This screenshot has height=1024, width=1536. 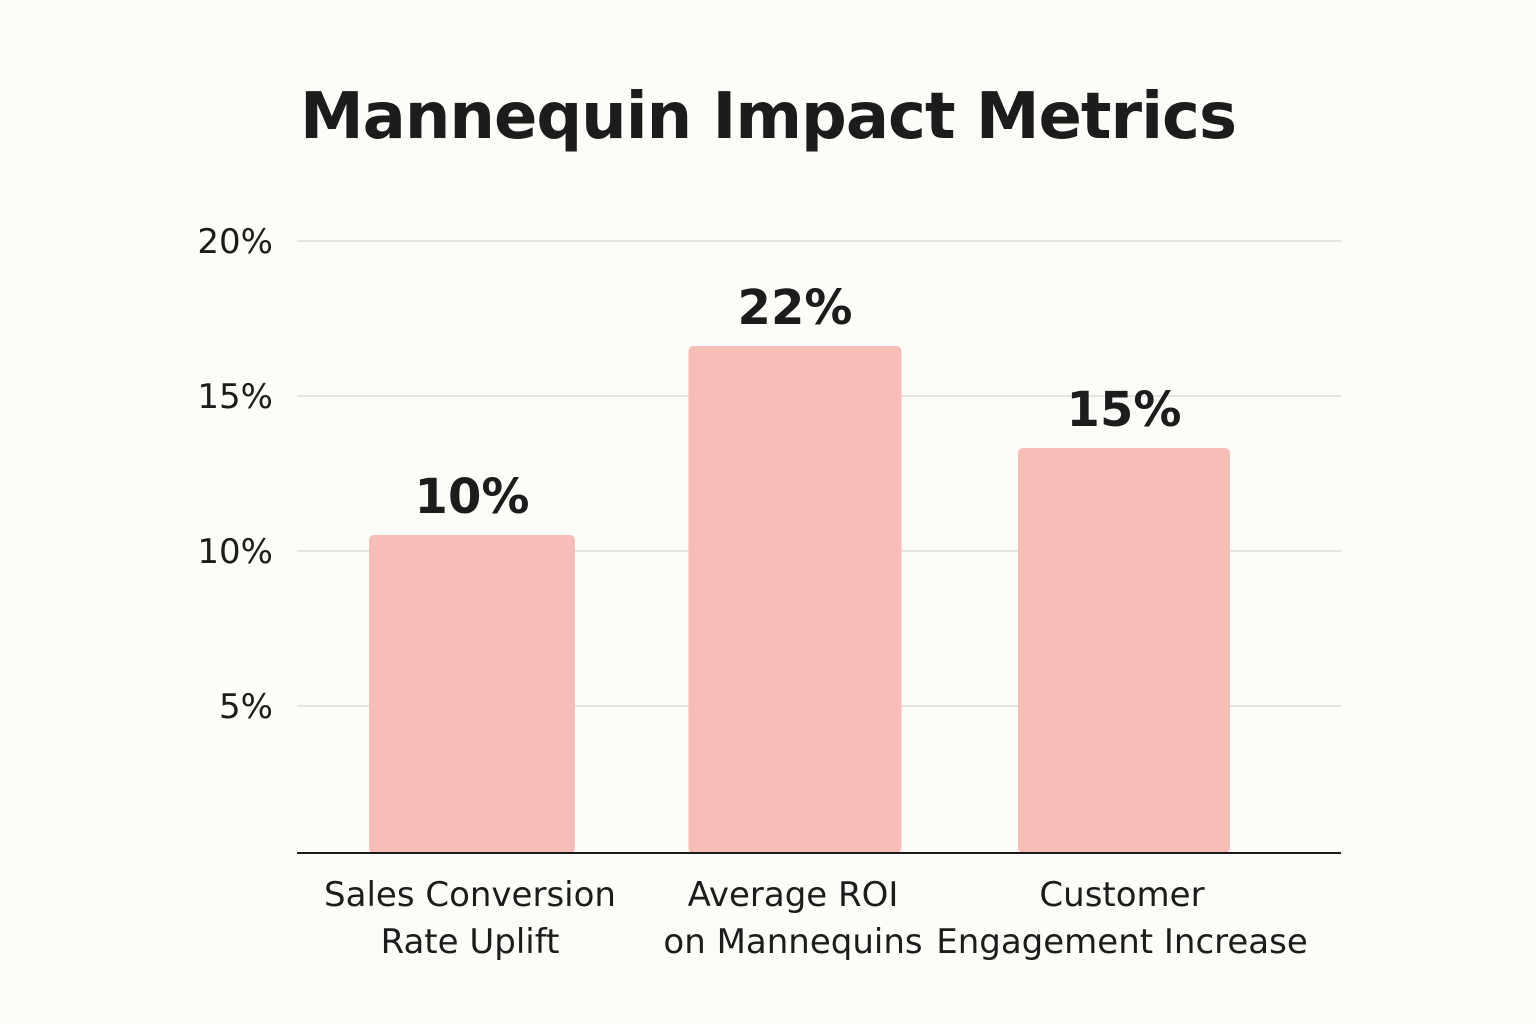 What do you see at coordinates (235, 552) in the screenshot?
I see `y-tick-label: 10%` at bounding box center [235, 552].